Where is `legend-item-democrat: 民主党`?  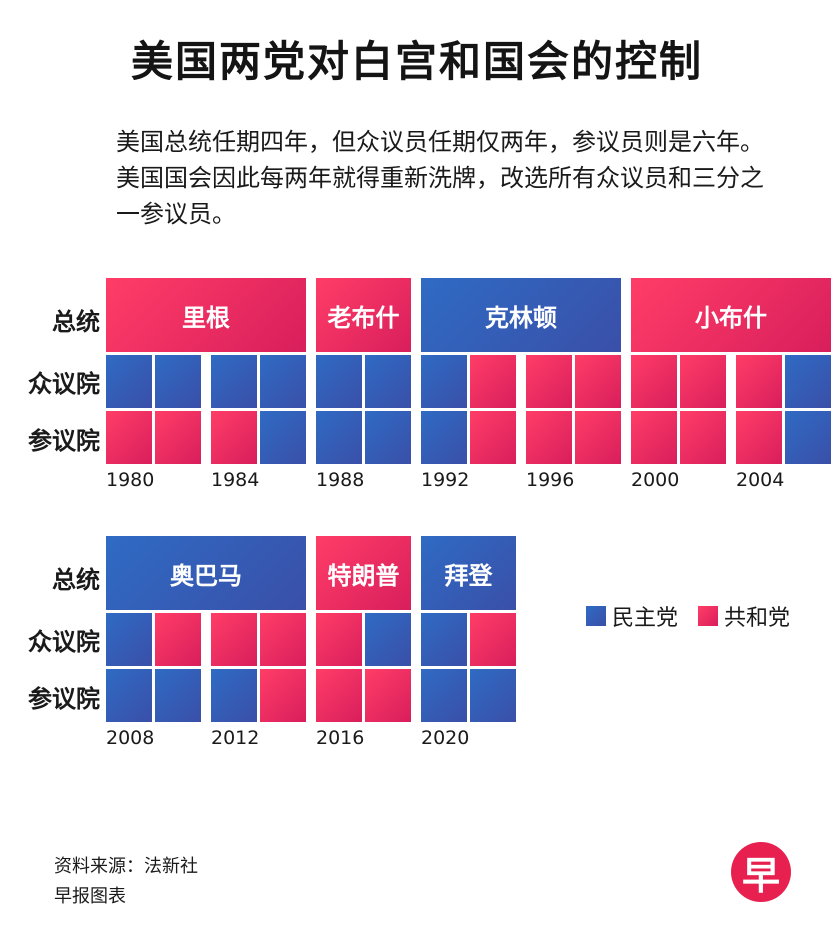
legend-item-democrat: 民主党 is located at coordinates (632, 616).